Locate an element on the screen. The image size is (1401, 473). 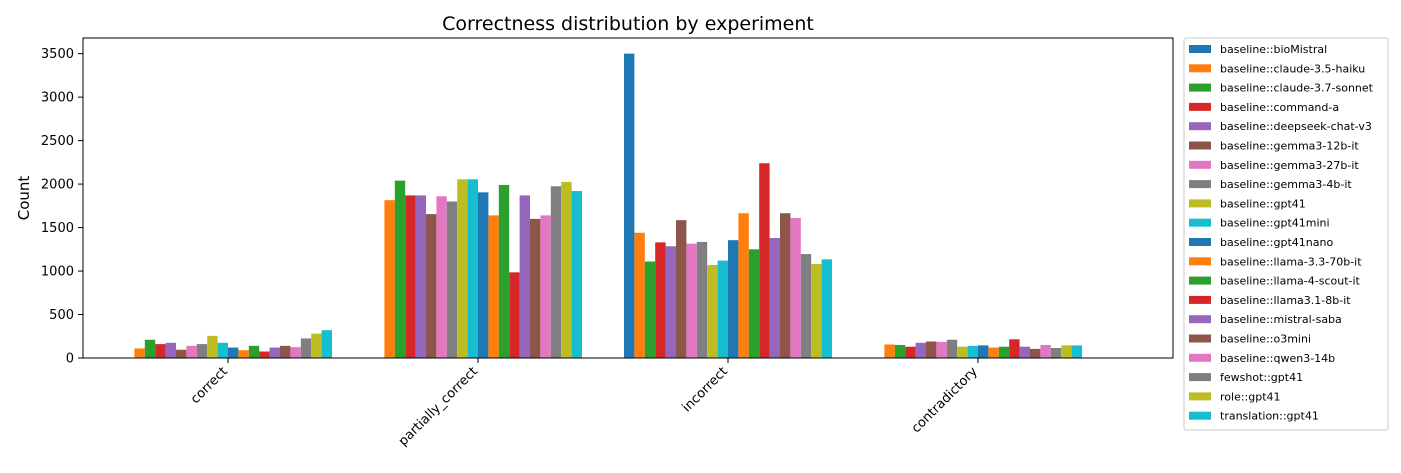
y-axis-title: Count is located at coordinates (24, 198).